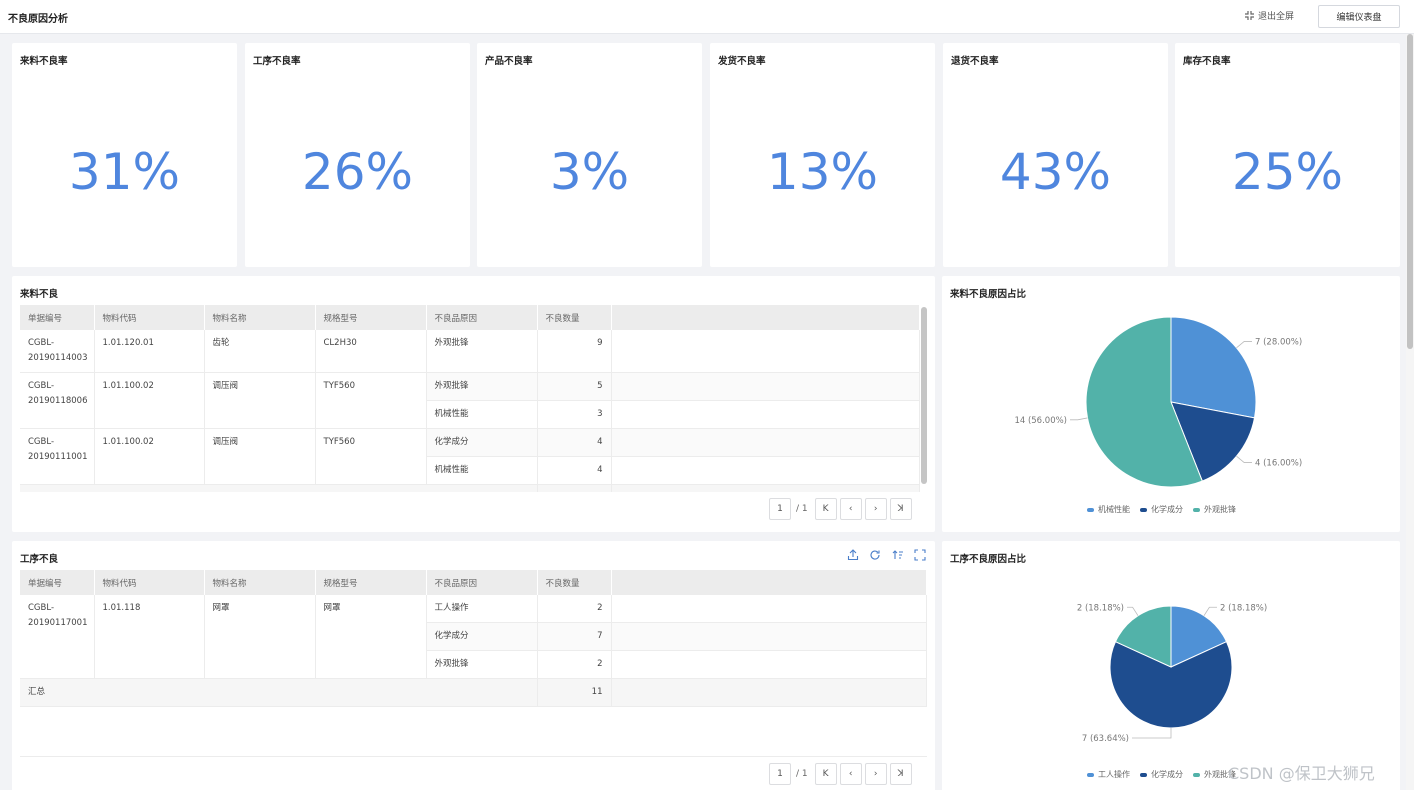 The image size is (1414, 790). Describe the element at coordinates (898, 555) in the screenshot. I see `sort-icon` at that location.